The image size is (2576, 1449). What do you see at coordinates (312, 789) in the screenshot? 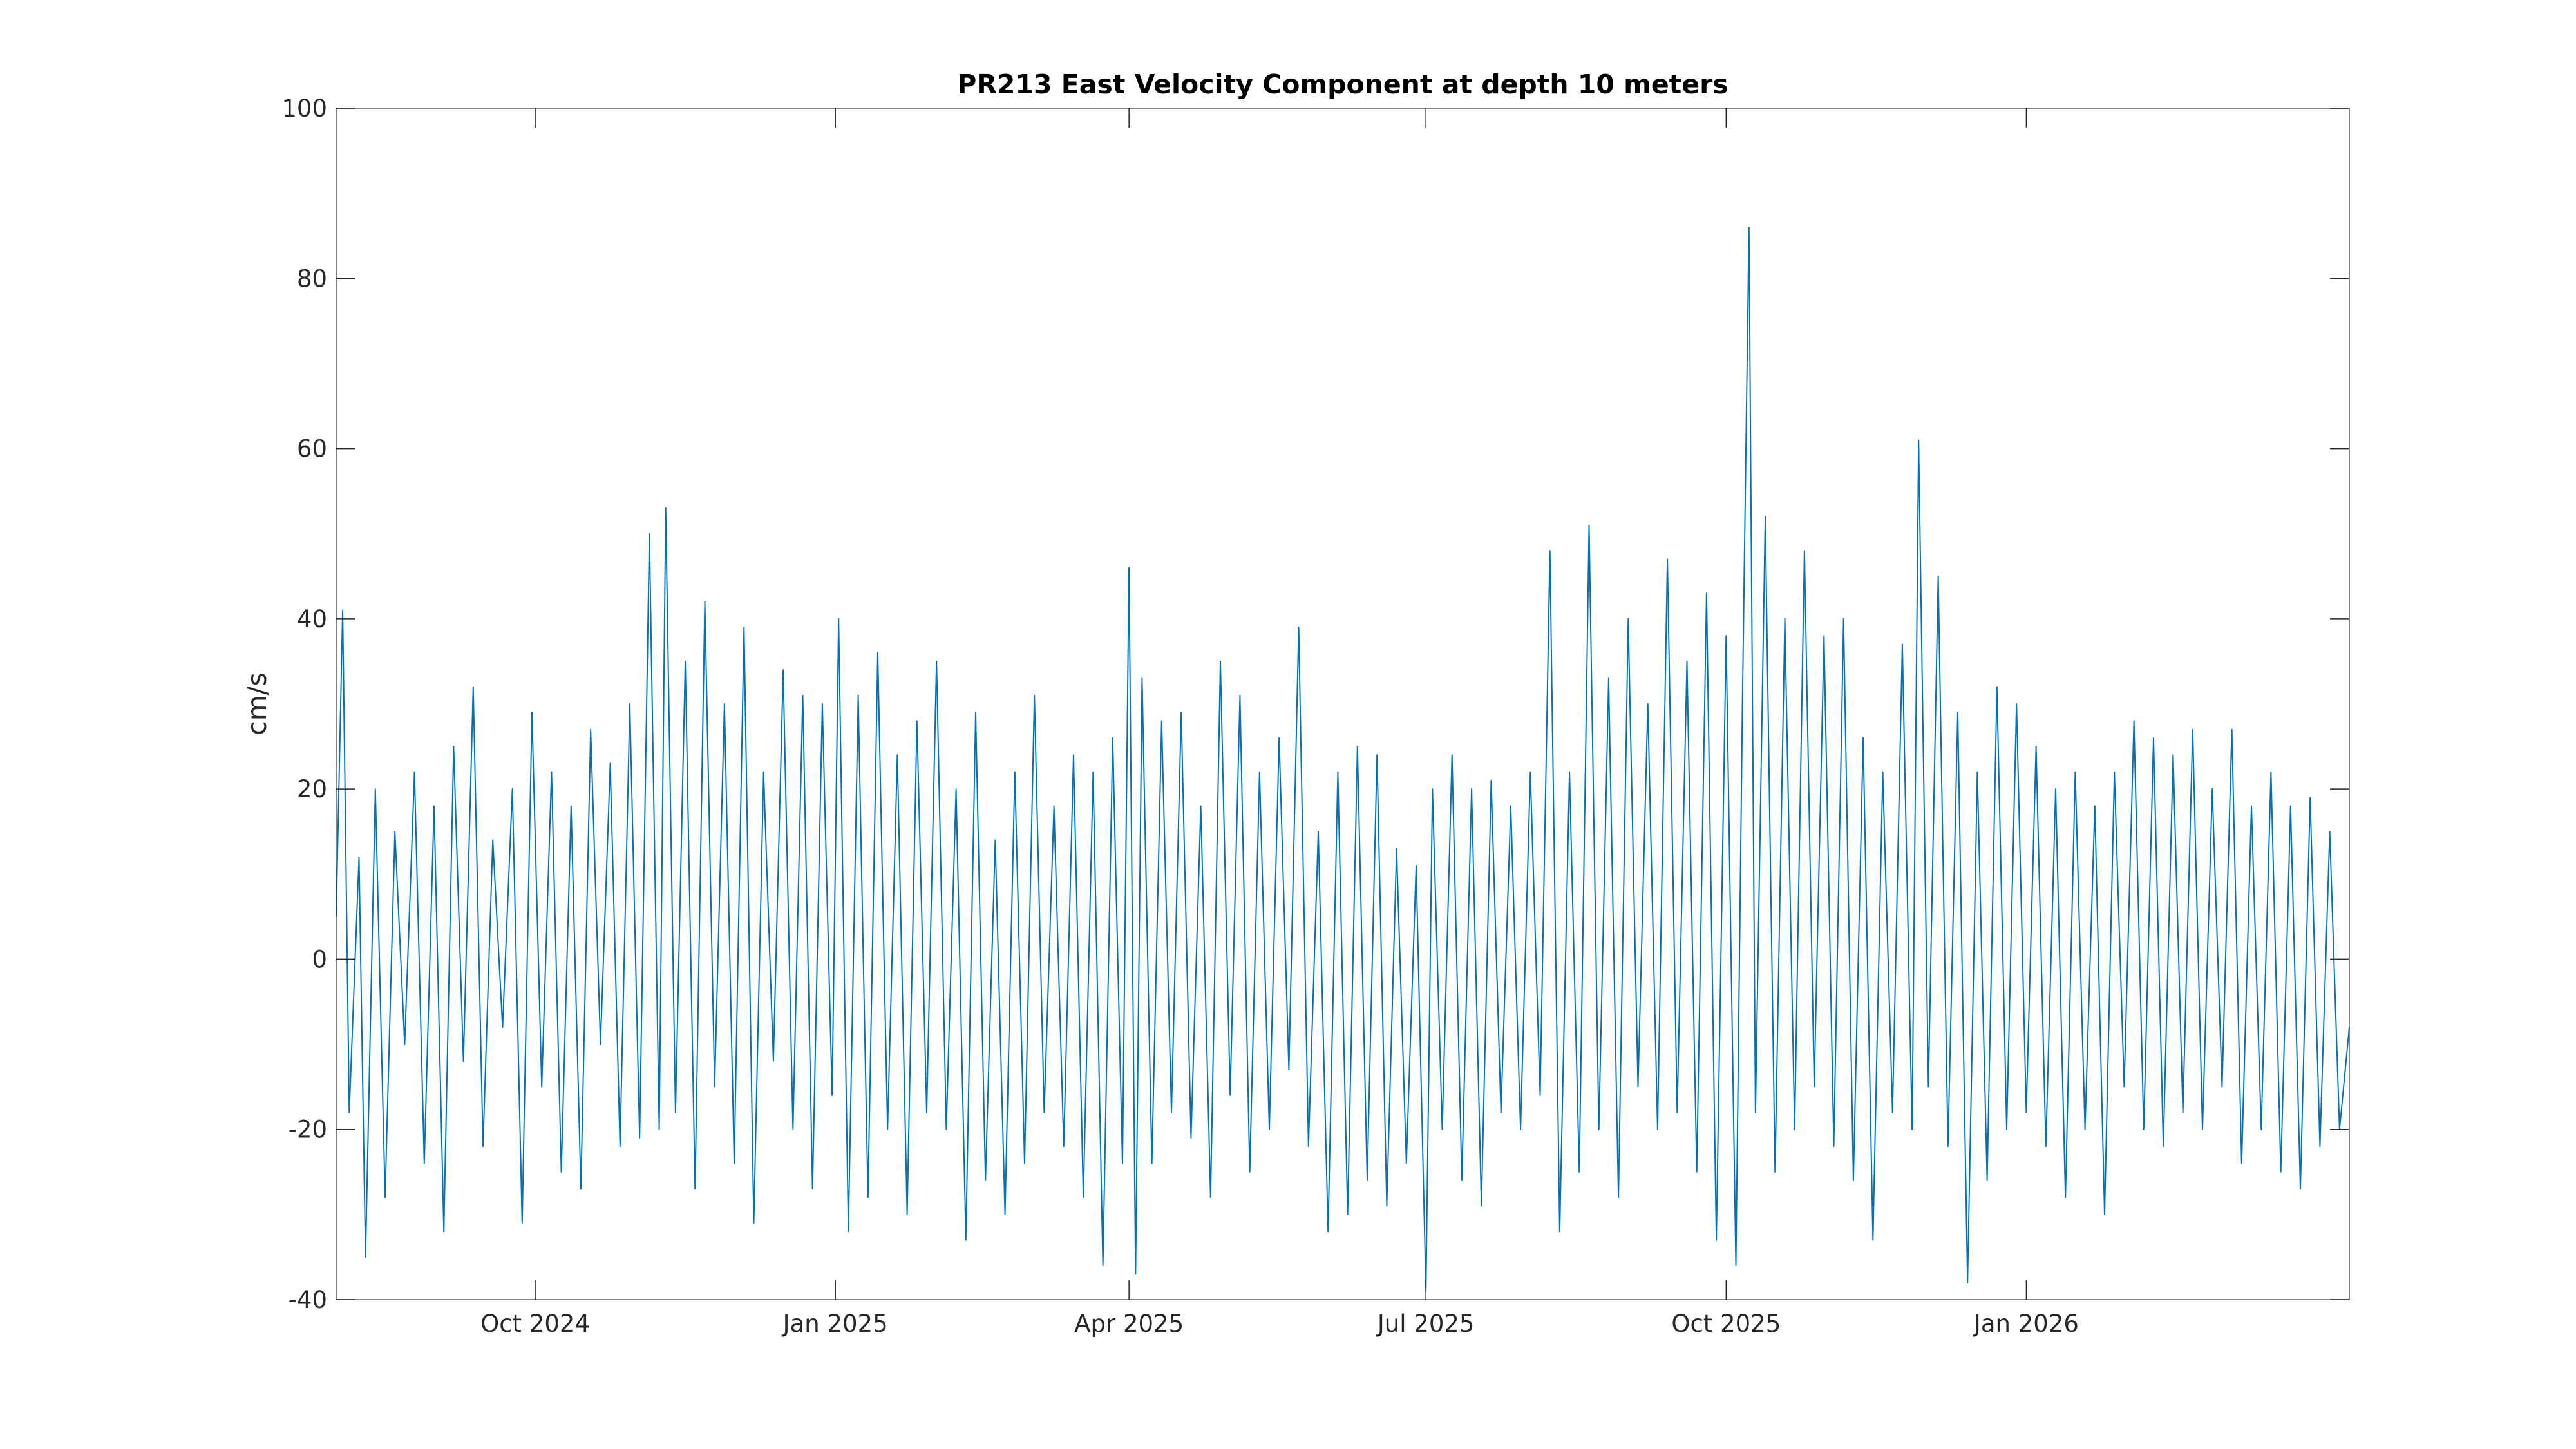
I see `y-tick-label: 20` at bounding box center [312, 789].